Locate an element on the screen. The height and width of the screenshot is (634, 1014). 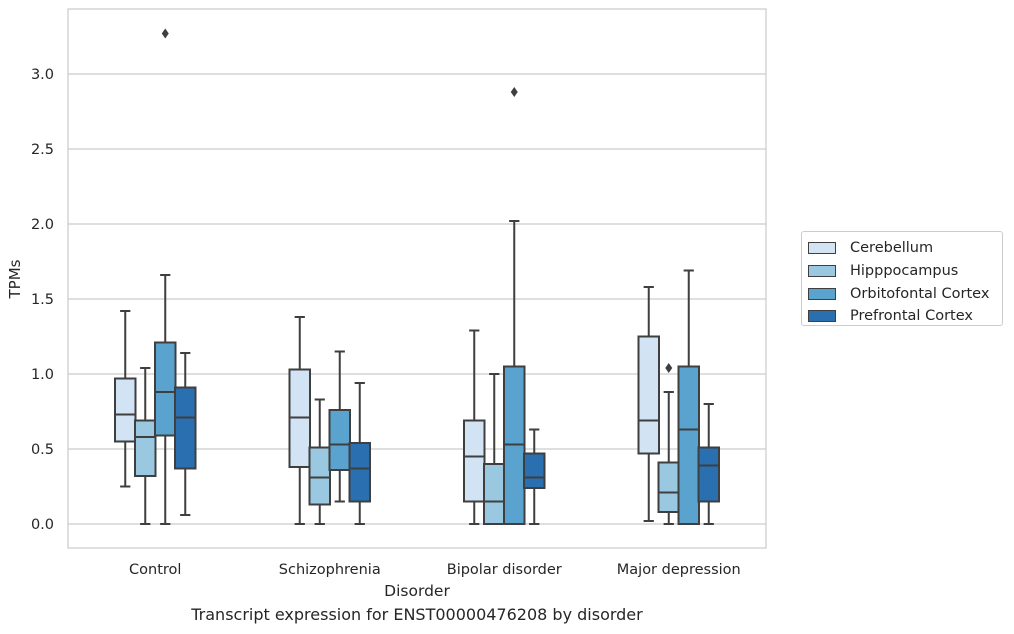
x-tick-label: Control is located at coordinates (155, 570).